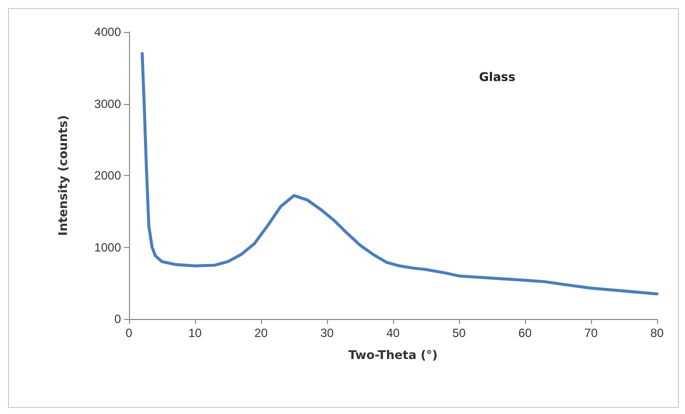 The image size is (685, 414). Describe the element at coordinates (657, 333) in the screenshot. I see `x-tick-label: 80` at that location.